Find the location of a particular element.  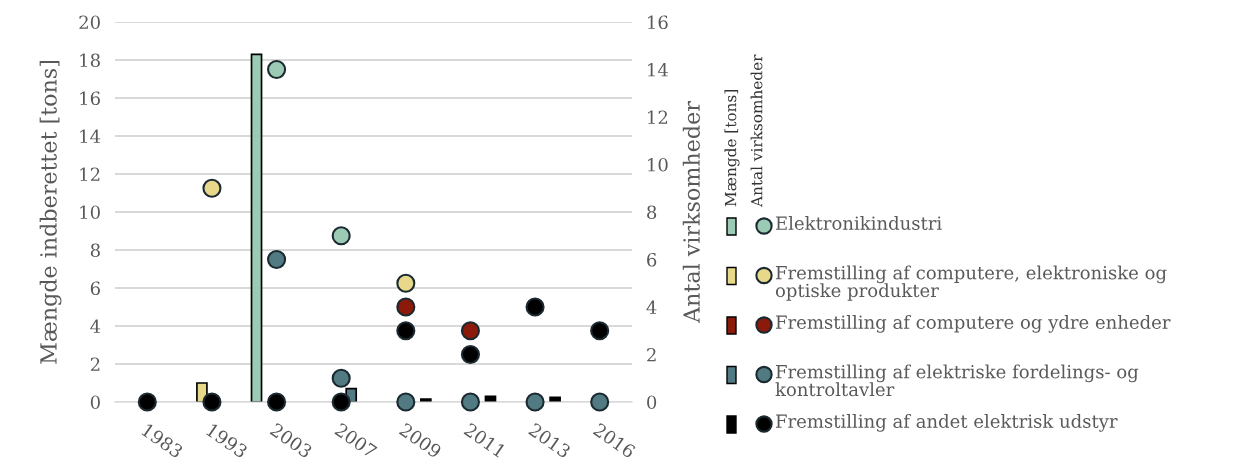

y-tick-label: 0 is located at coordinates (95, 402).